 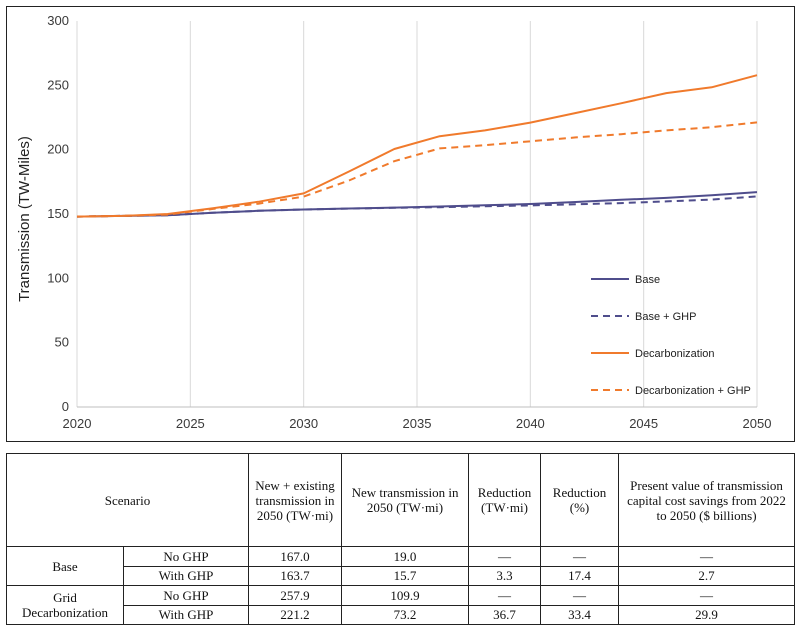 What do you see at coordinates (405, 556) in the screenshot?
I see `cell-new: 19.0` at bounding box center [405, 556].